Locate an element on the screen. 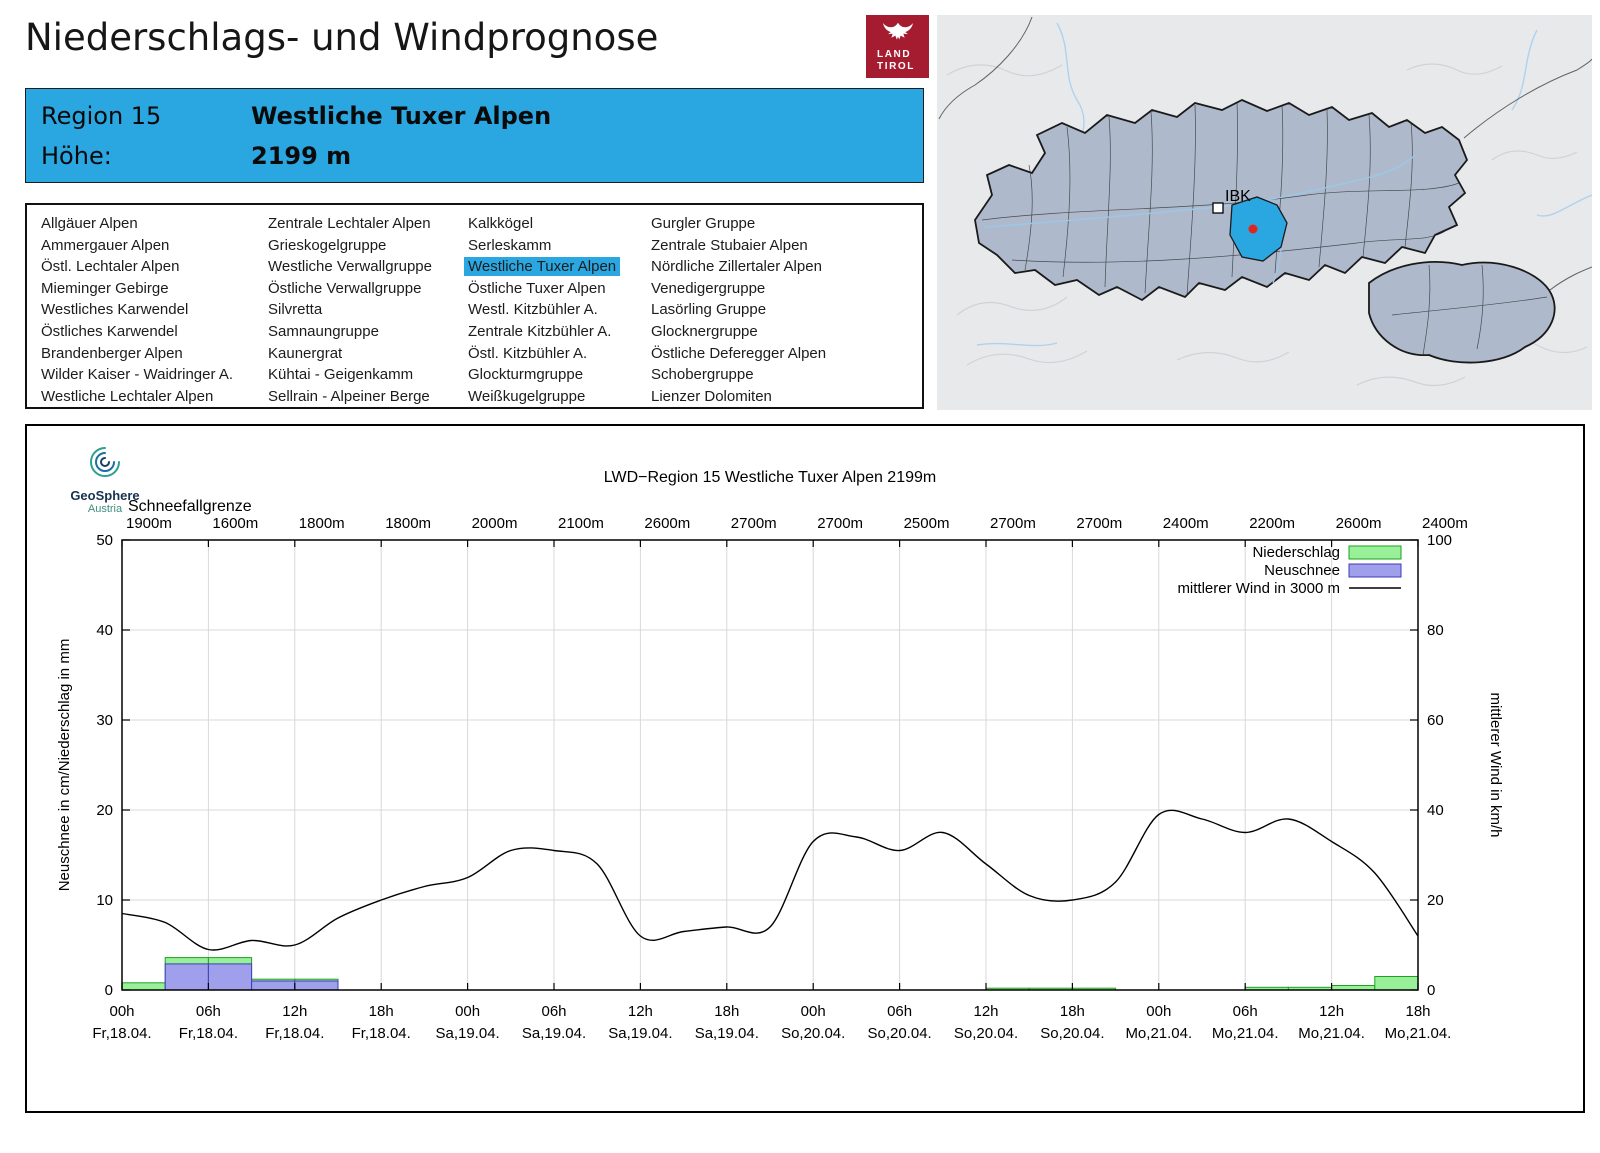  region-list-item: Silvretta is located at coordinates (364, 310).